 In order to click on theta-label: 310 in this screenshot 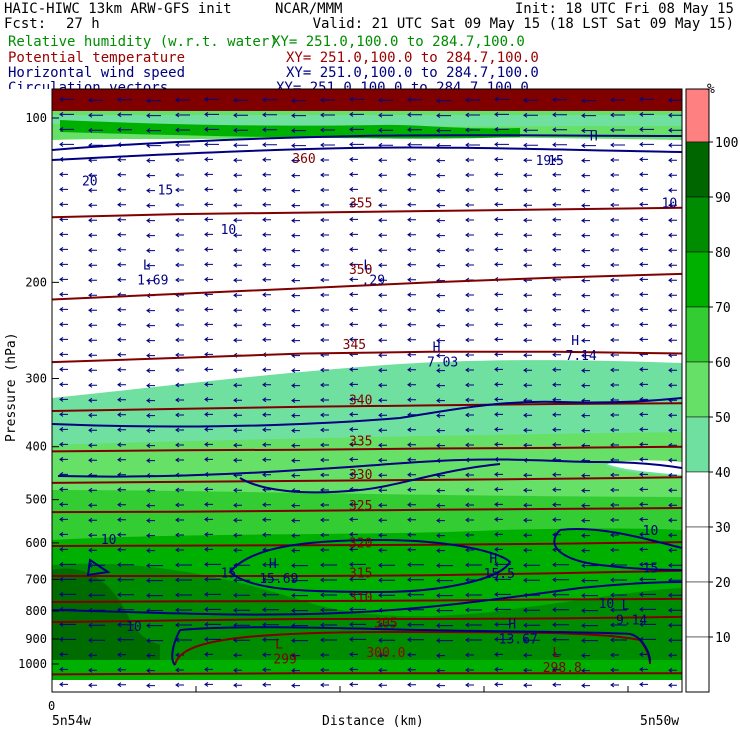, I will do `click(360, 598)`.